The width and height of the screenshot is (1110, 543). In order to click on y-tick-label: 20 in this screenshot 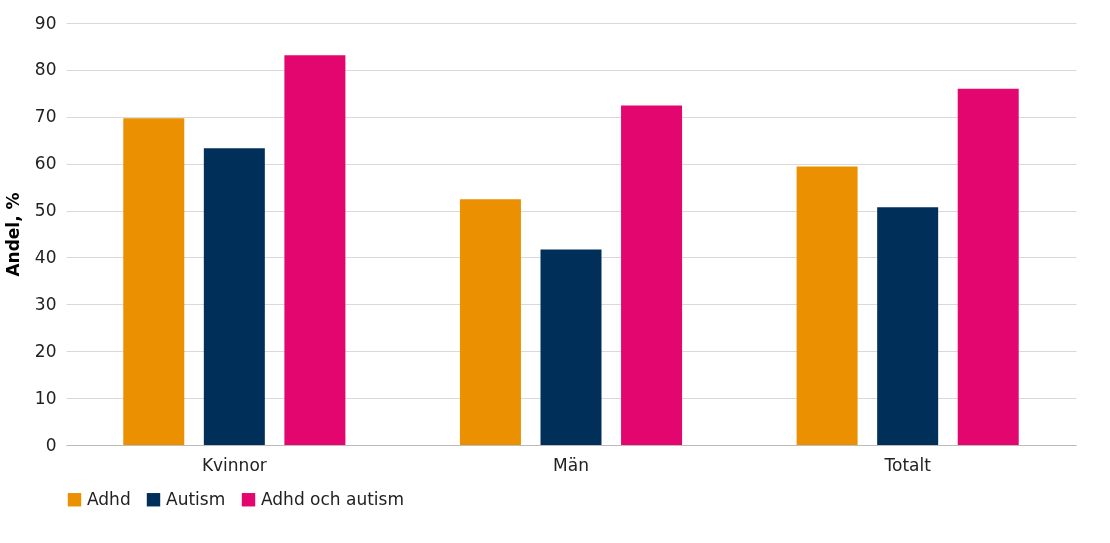, I will do `click(45, 350)`.